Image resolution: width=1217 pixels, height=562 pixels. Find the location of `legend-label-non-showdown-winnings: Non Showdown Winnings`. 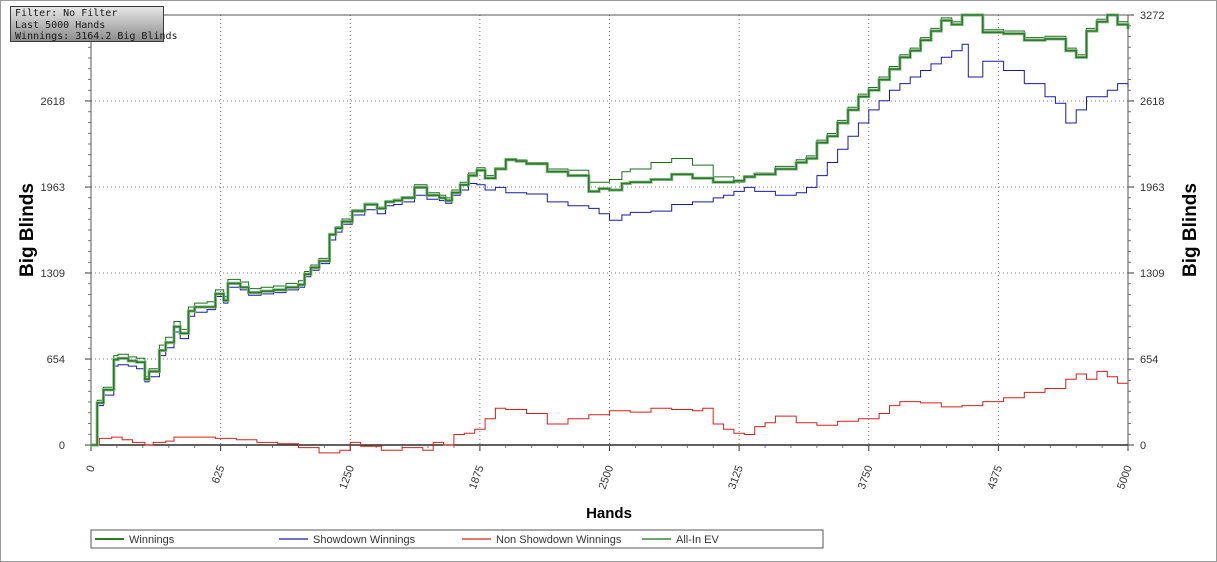

legend-label-non-showdown-winnings: Non Showdown Winnings is located at coordinates (559, 540).